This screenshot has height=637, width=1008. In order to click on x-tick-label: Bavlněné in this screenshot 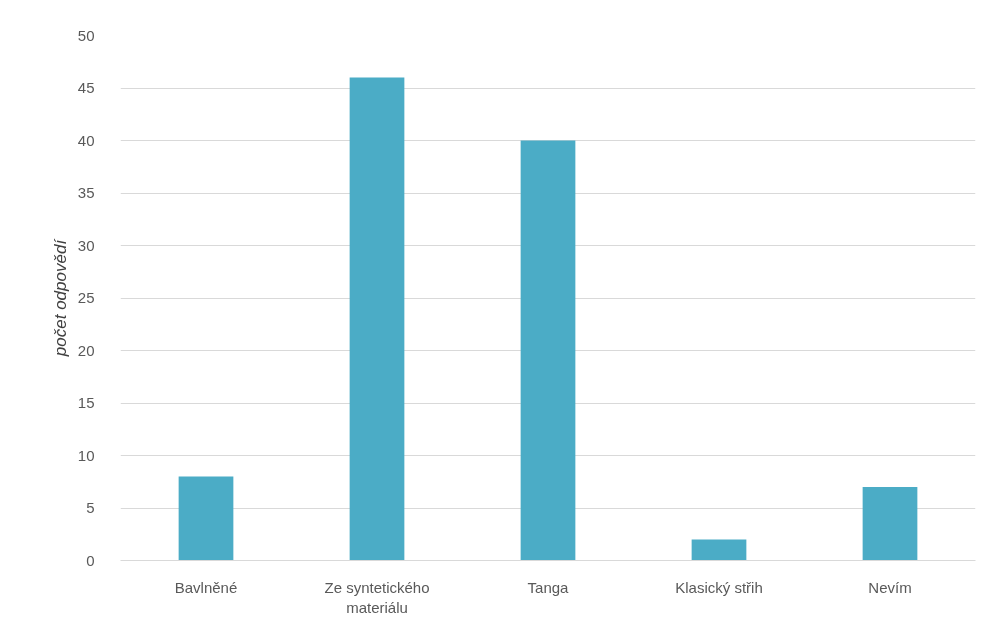, I will do `click(206, 587)`.